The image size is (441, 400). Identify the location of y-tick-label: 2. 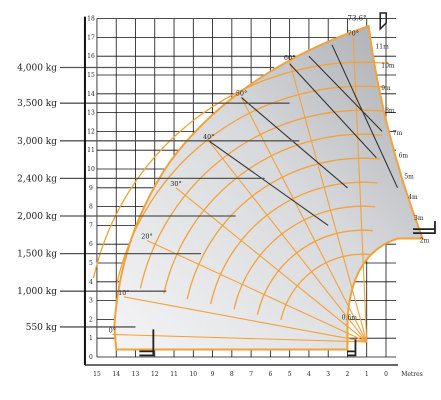
(91, 319).